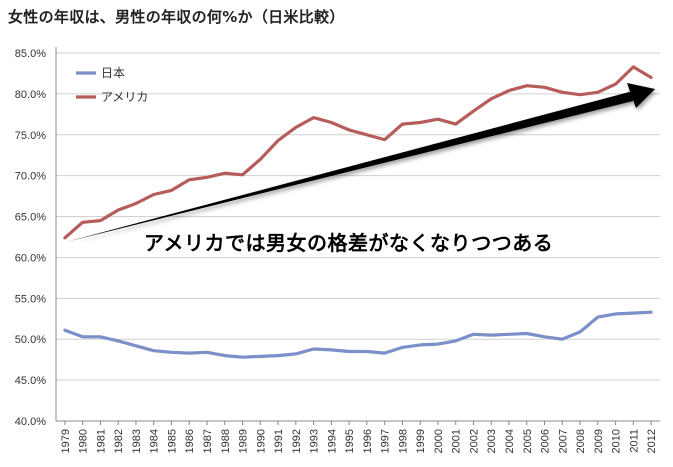 This screenshot has width=673, height=467. What do you see at coordinates (368, 441) in the screenshot?
I see `x-tick-label: 1996` at bounding box center [368, 441].